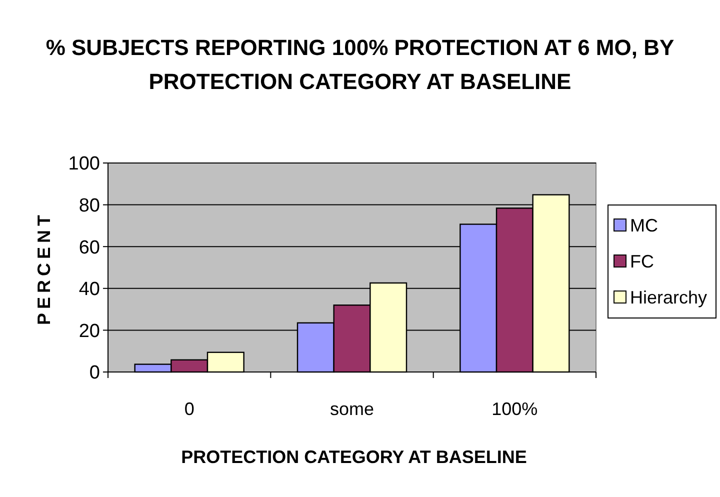  I want to click on x-tick-label: some, so click(352, 409).